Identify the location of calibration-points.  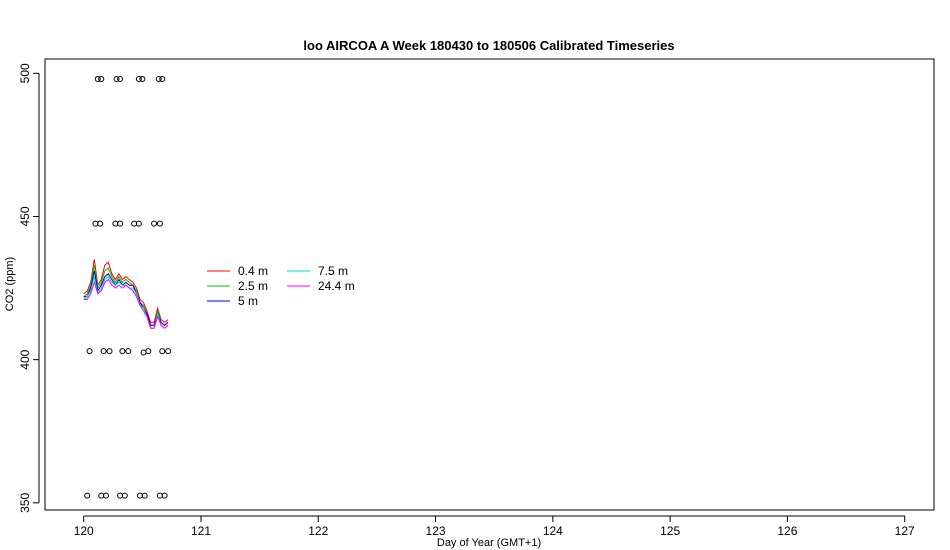
(128, 287).